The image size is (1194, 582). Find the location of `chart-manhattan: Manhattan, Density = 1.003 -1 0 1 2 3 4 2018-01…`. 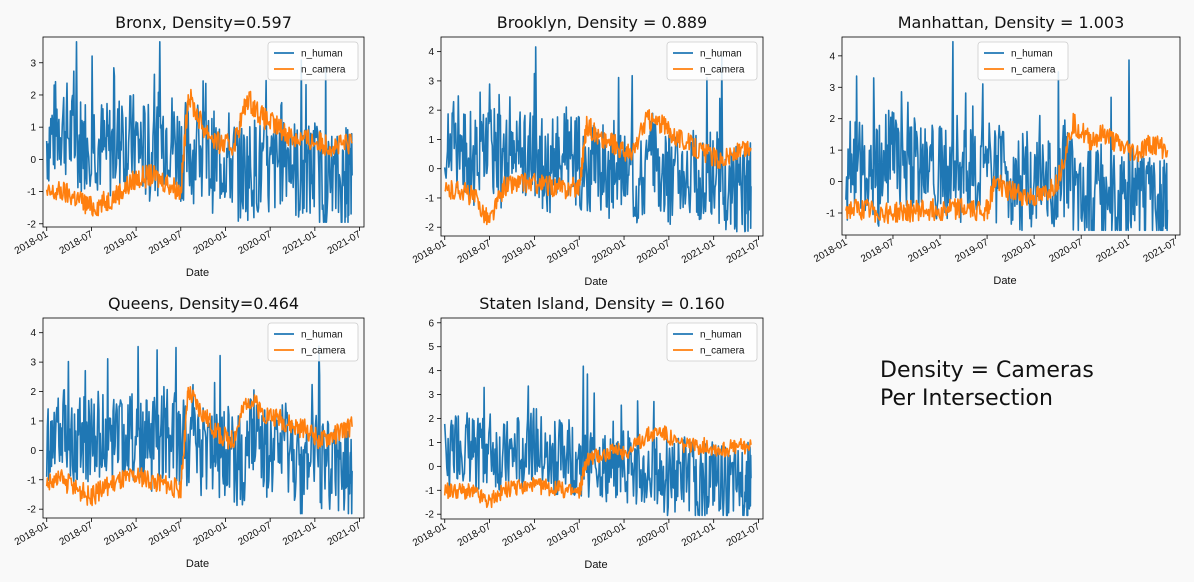

chart-manhattan: Manhattan, Density = 1.003 -1 0 1 2 3 4 2018-01… is located at coordinates (996, 150).